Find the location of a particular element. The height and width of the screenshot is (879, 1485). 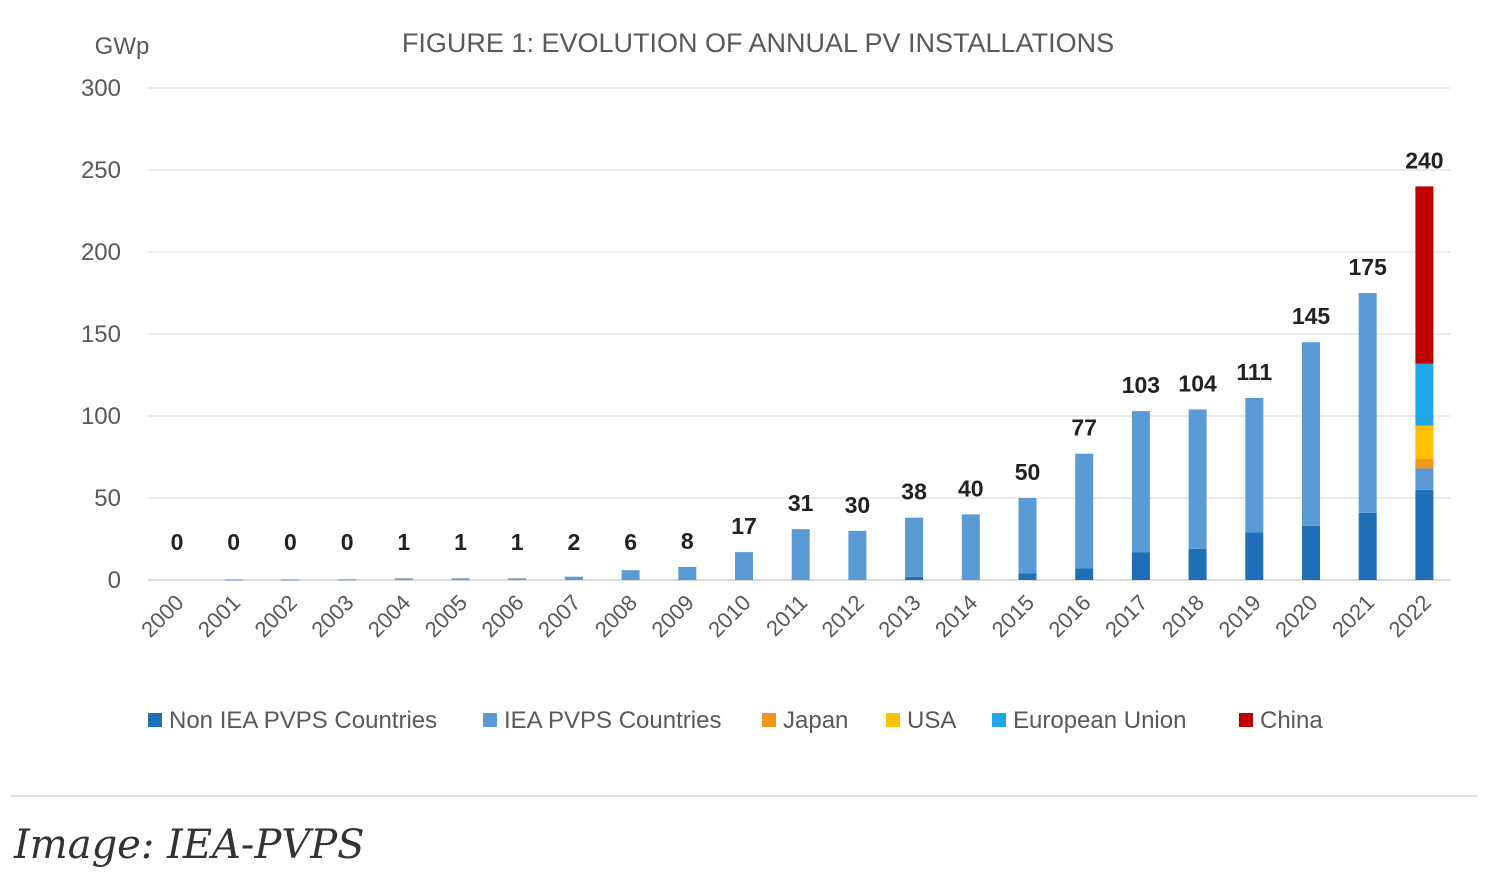

x-tick-label: 2014 is located at coordinates (956, 616).